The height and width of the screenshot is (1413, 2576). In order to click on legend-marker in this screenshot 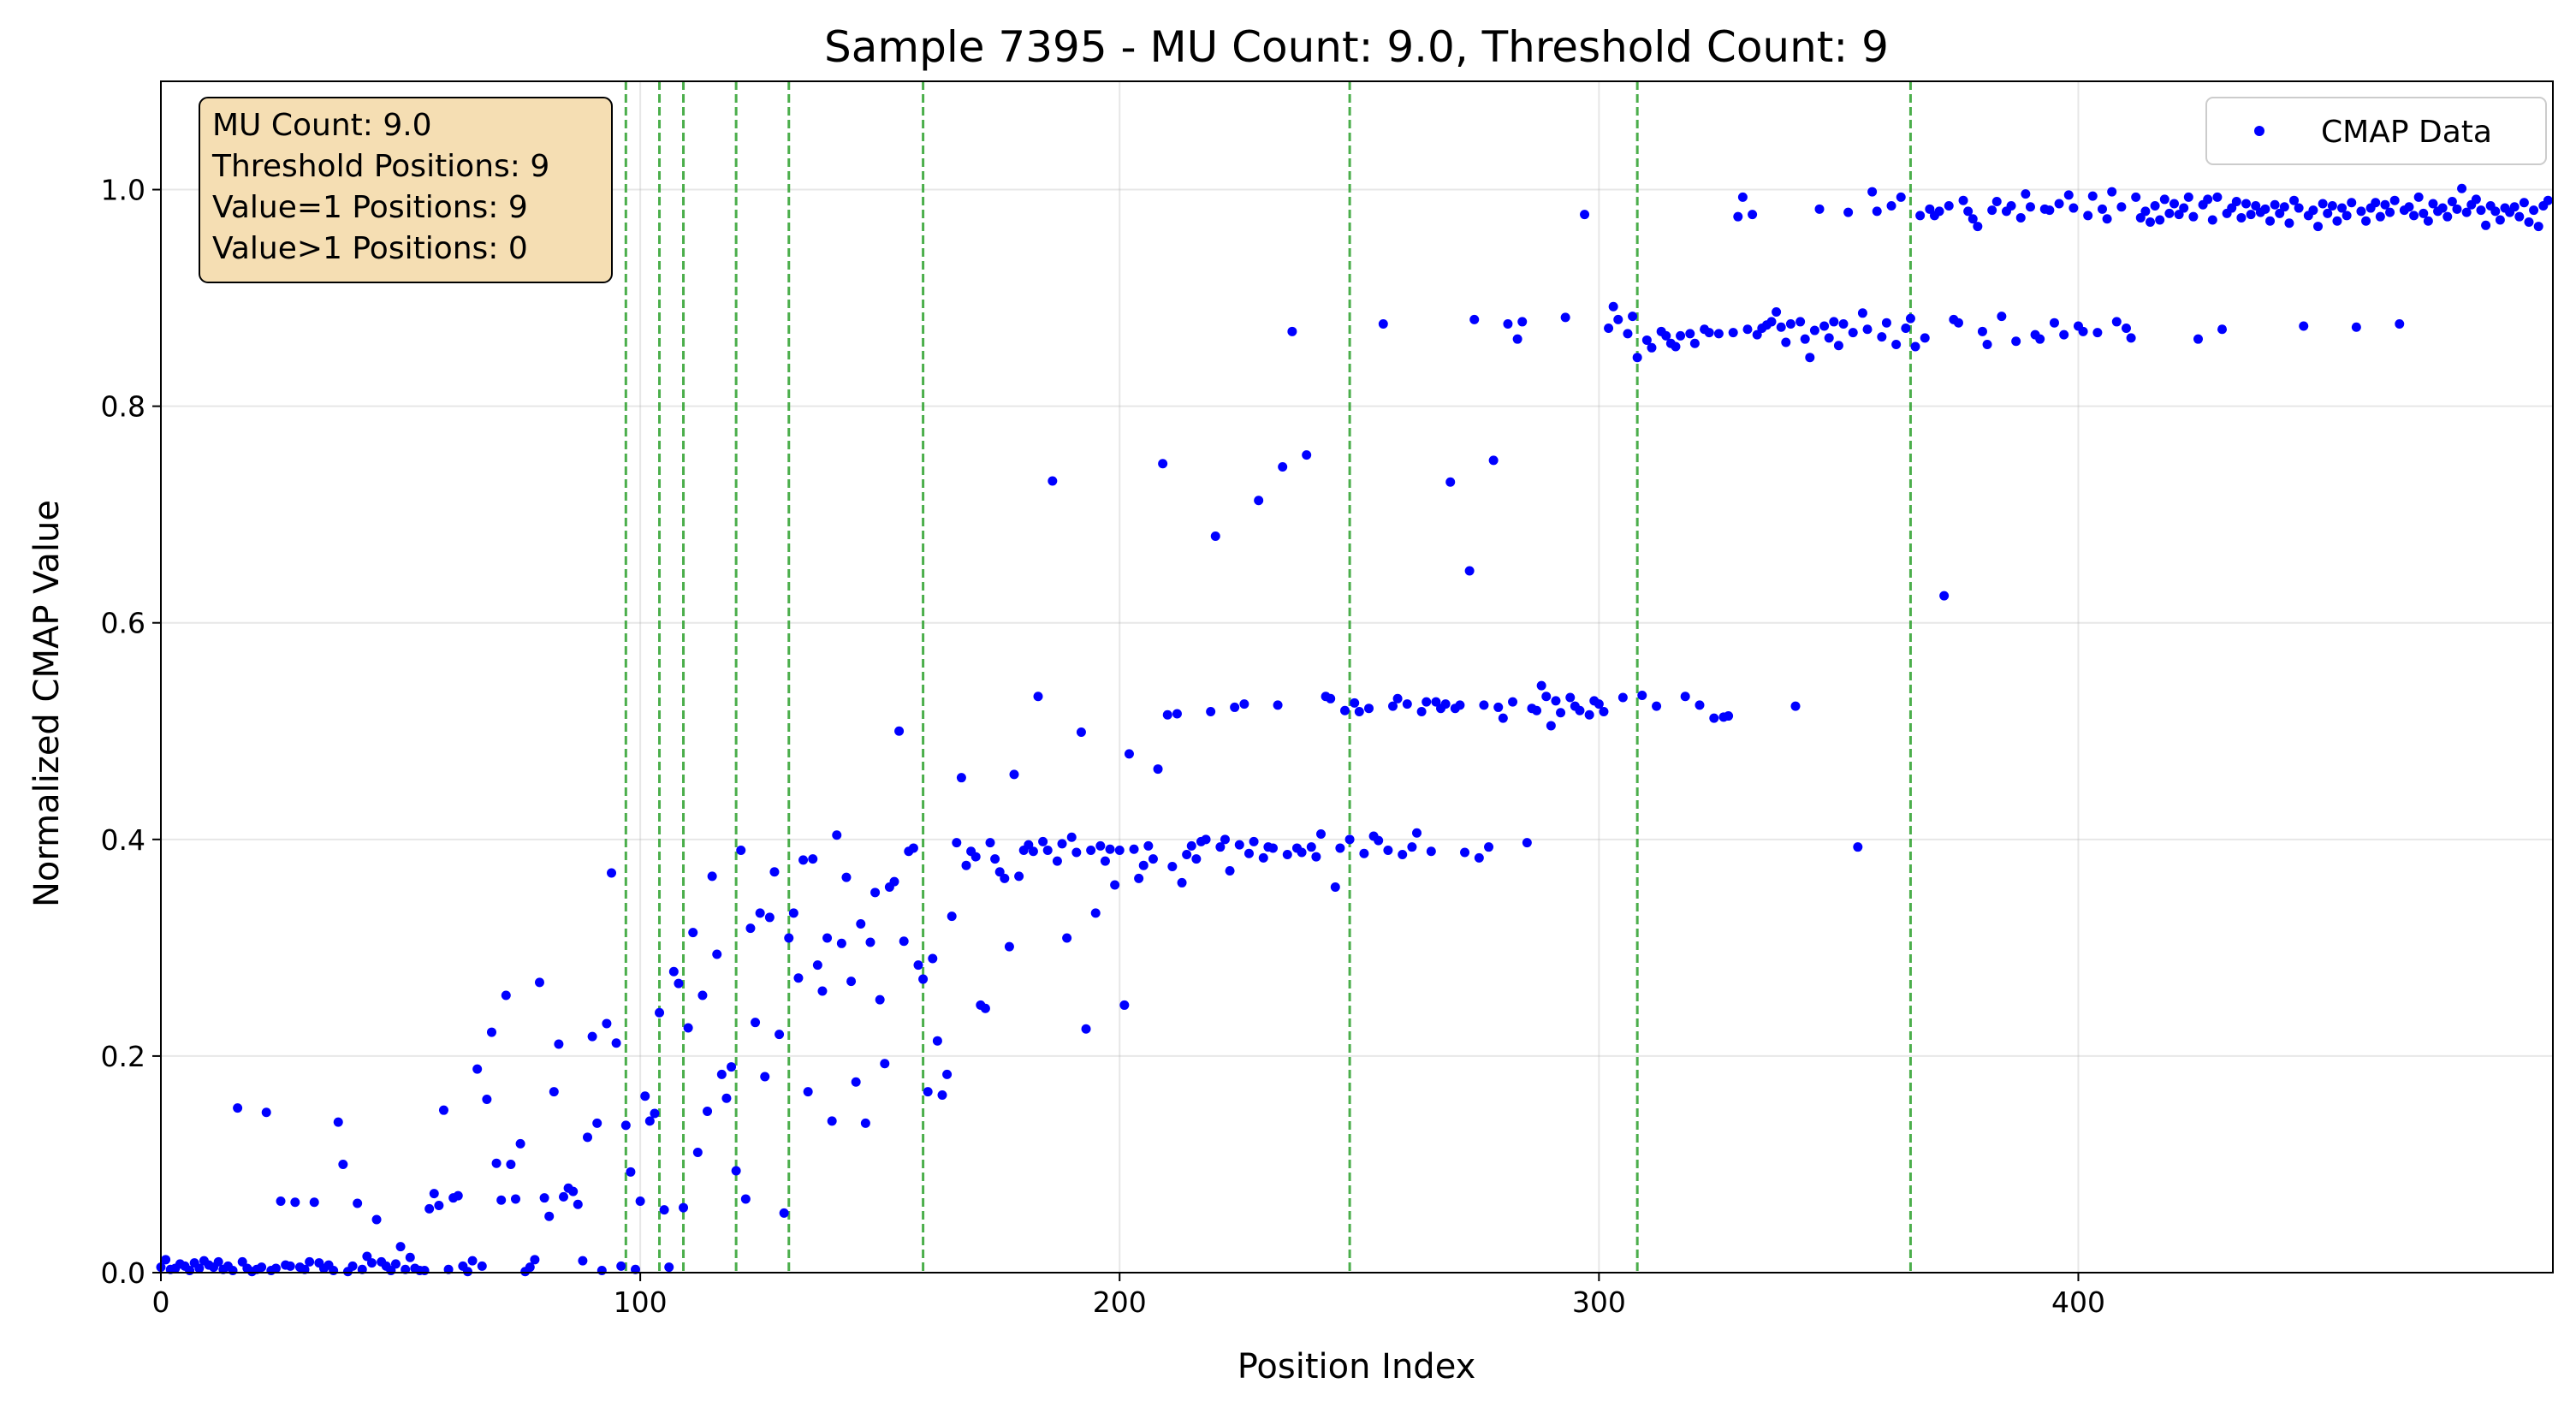, I will do `click(2259, 131)`.